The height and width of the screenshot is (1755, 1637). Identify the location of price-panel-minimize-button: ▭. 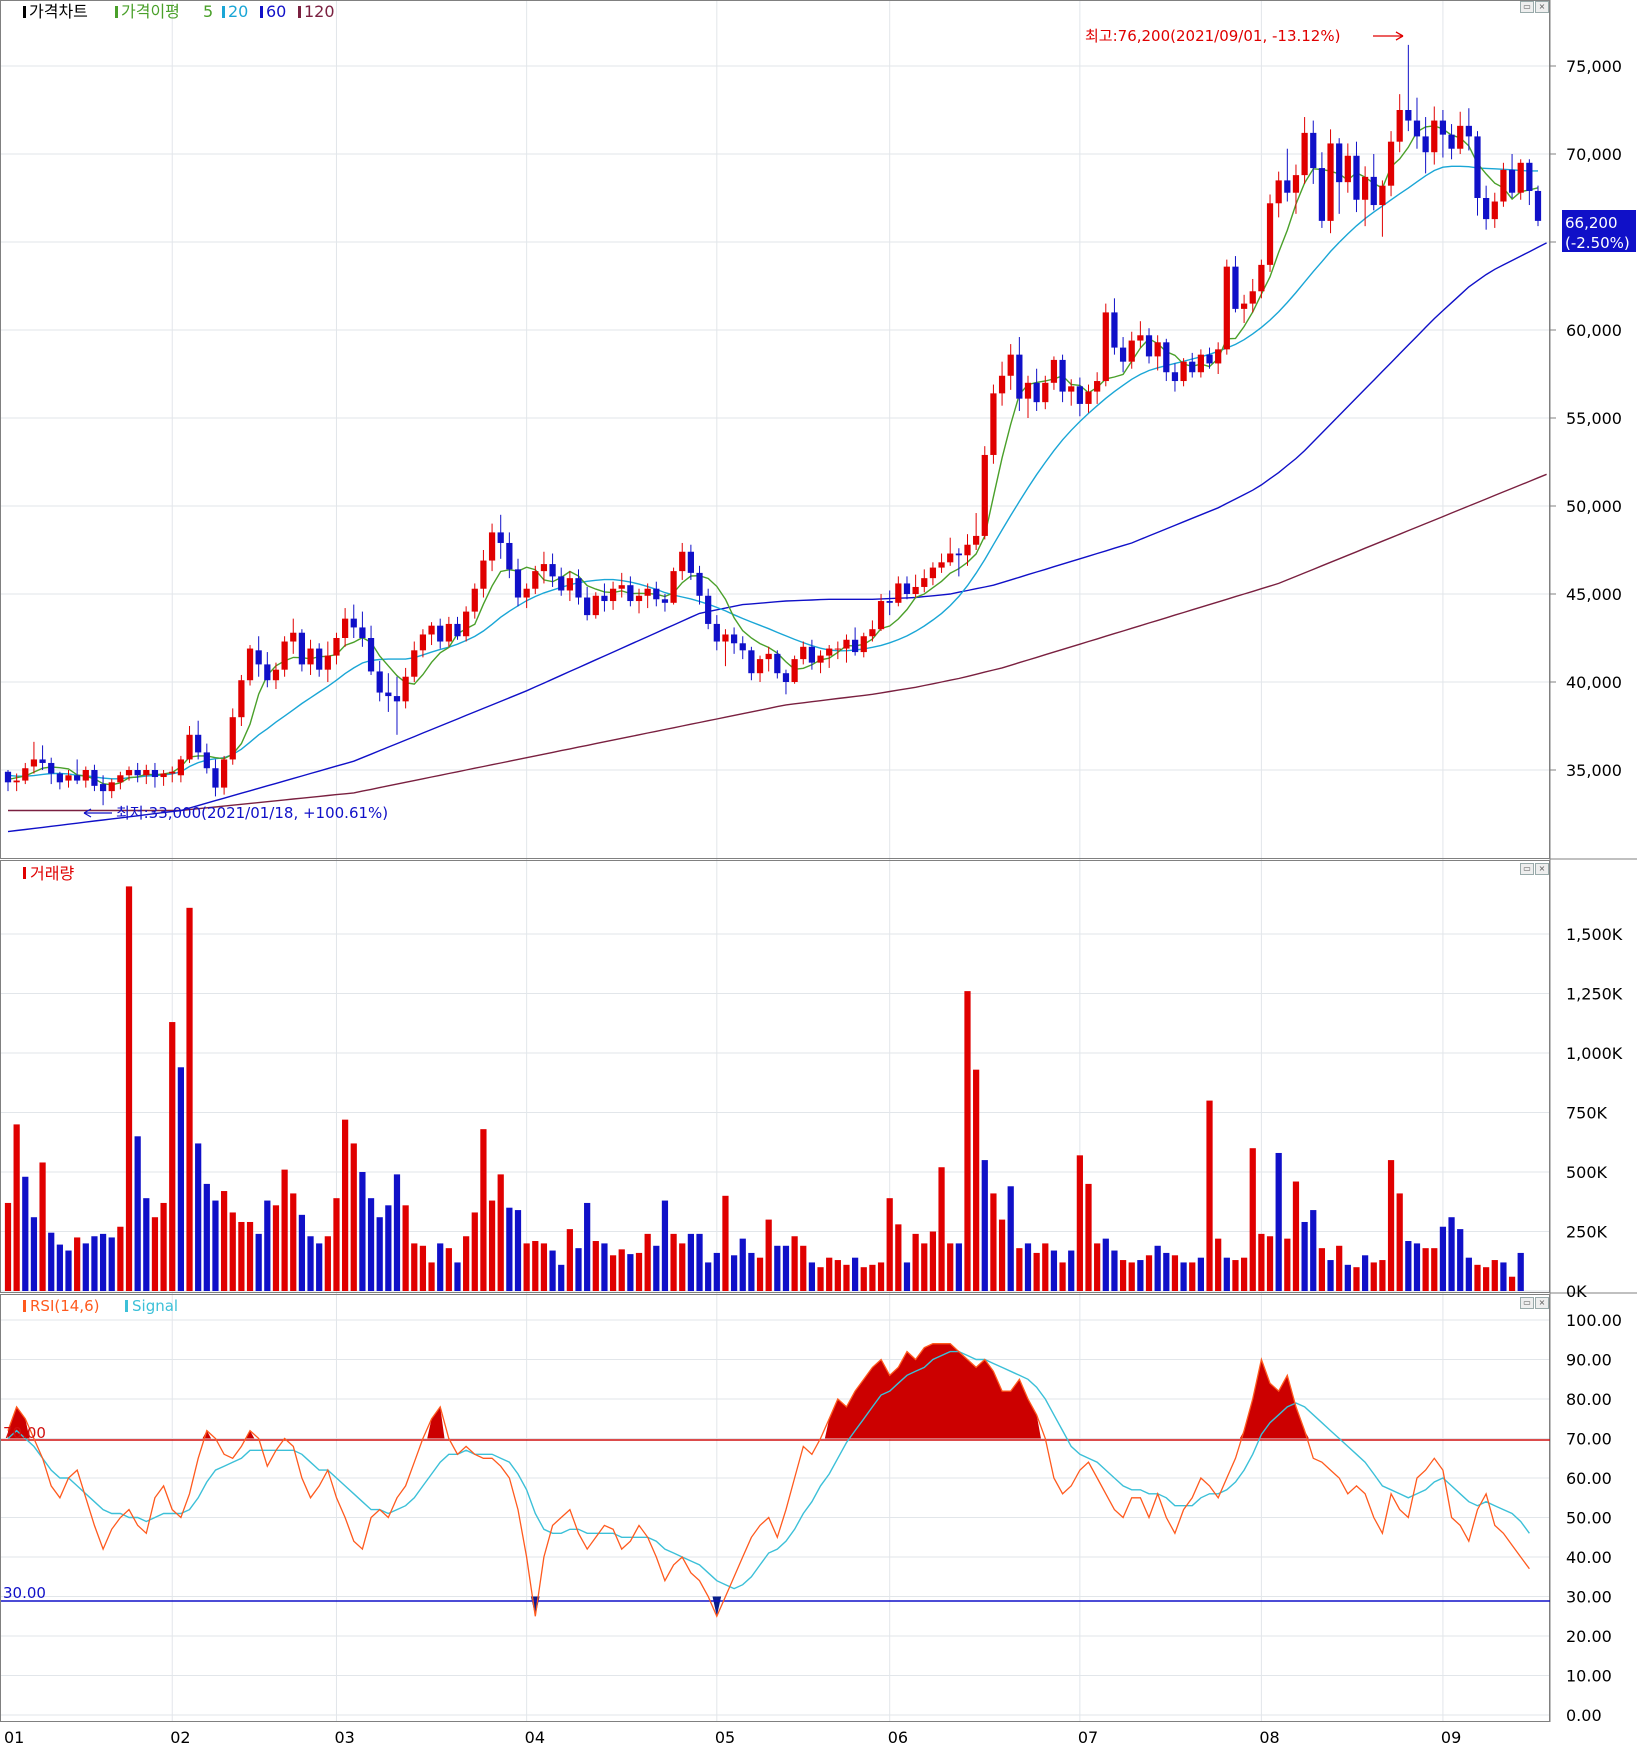
(1527, 7).